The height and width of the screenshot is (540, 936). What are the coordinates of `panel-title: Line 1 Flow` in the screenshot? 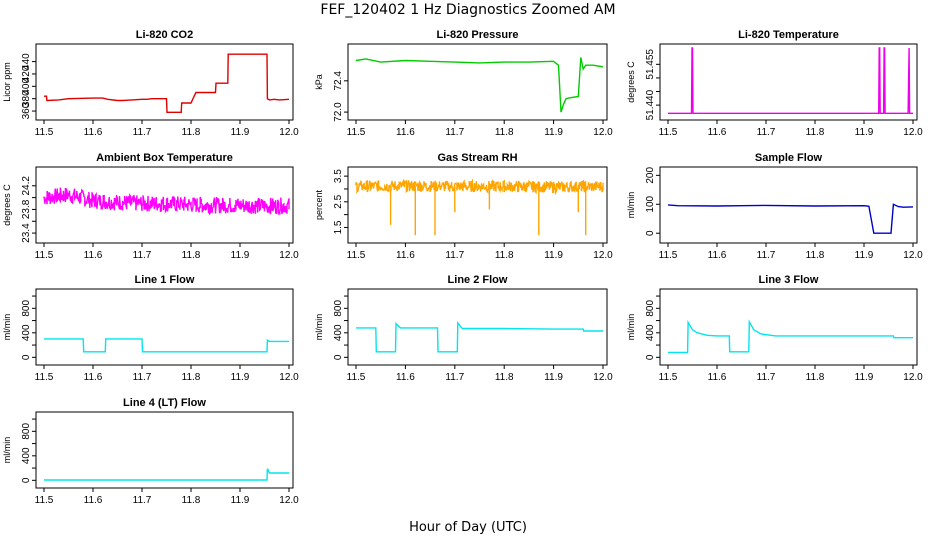 It's located at (165, 280).